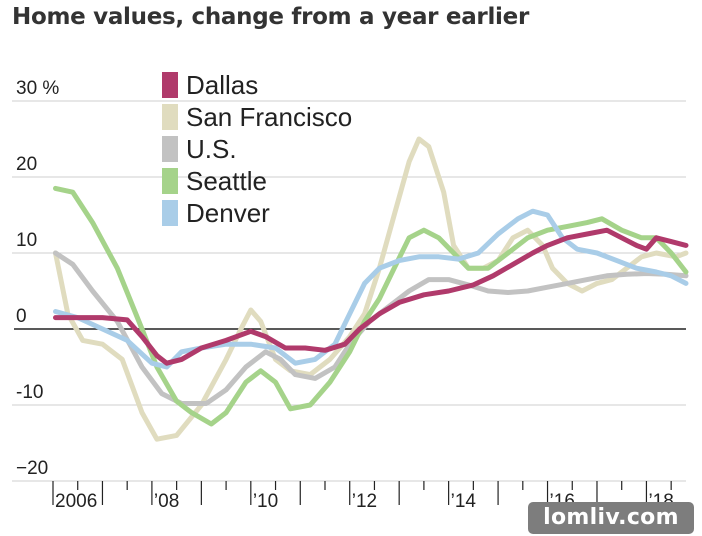 Image resolution: width=702 pixels, height=536 pixels. Describe the element at coordinates (166, 501) in the screenshot. I see `x-tick-label: ’08` at that location.